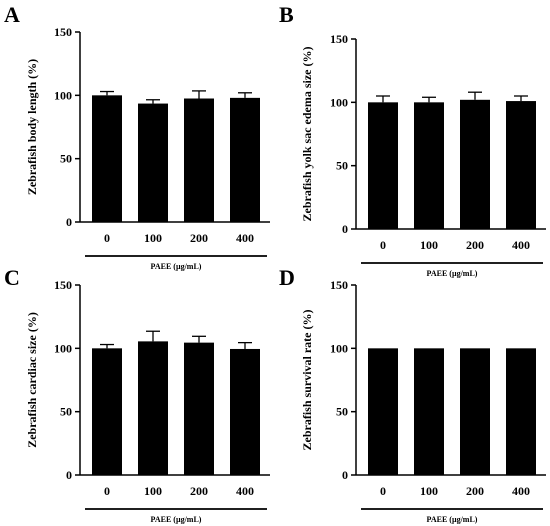 The image size is (550, 526). I want to click on panel-label: A, so click(12, 14).